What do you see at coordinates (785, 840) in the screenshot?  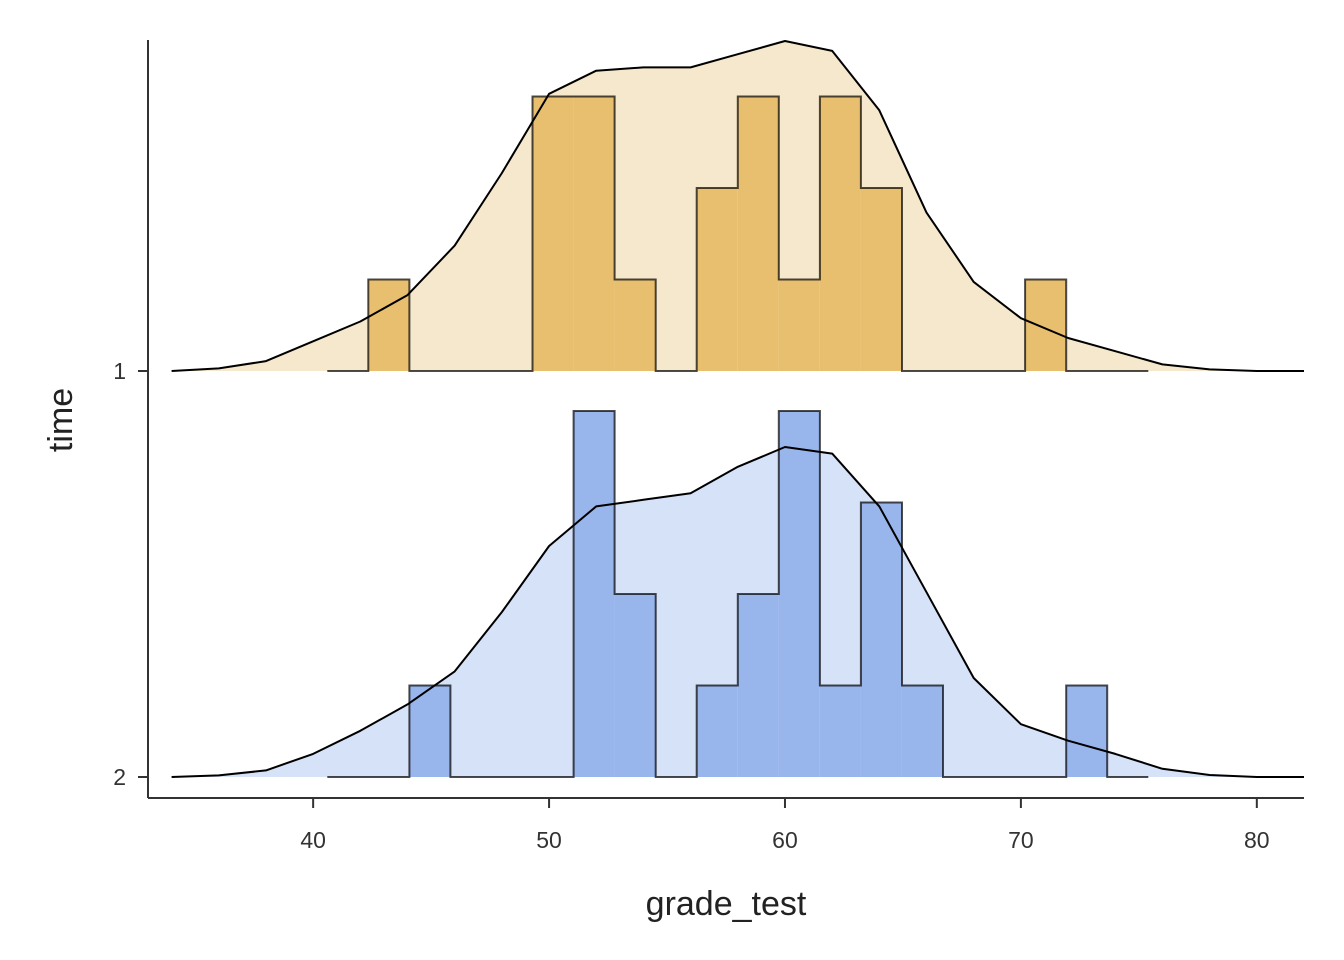 I see `x-tick-label-60: 60` at bounding box center [785, 840].